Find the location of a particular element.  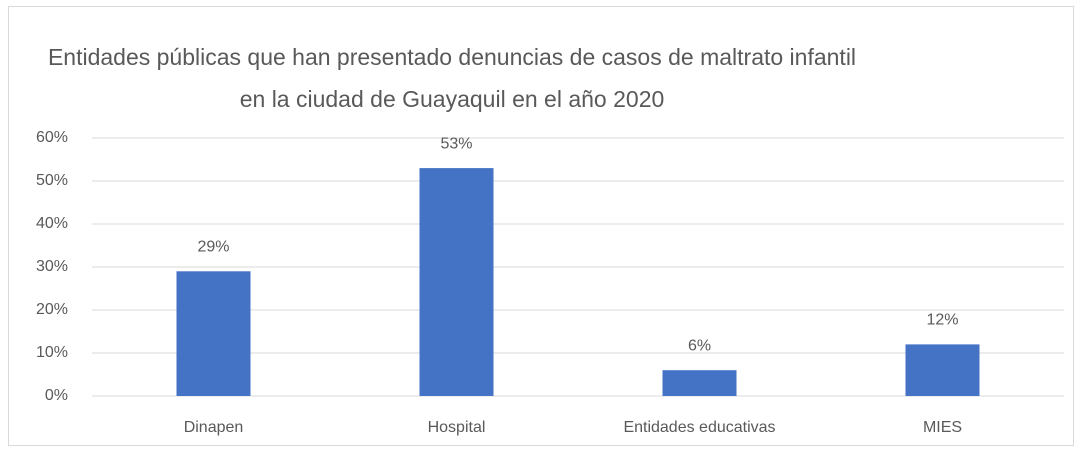

data-label: 29% is located at coordinates (213, 247).